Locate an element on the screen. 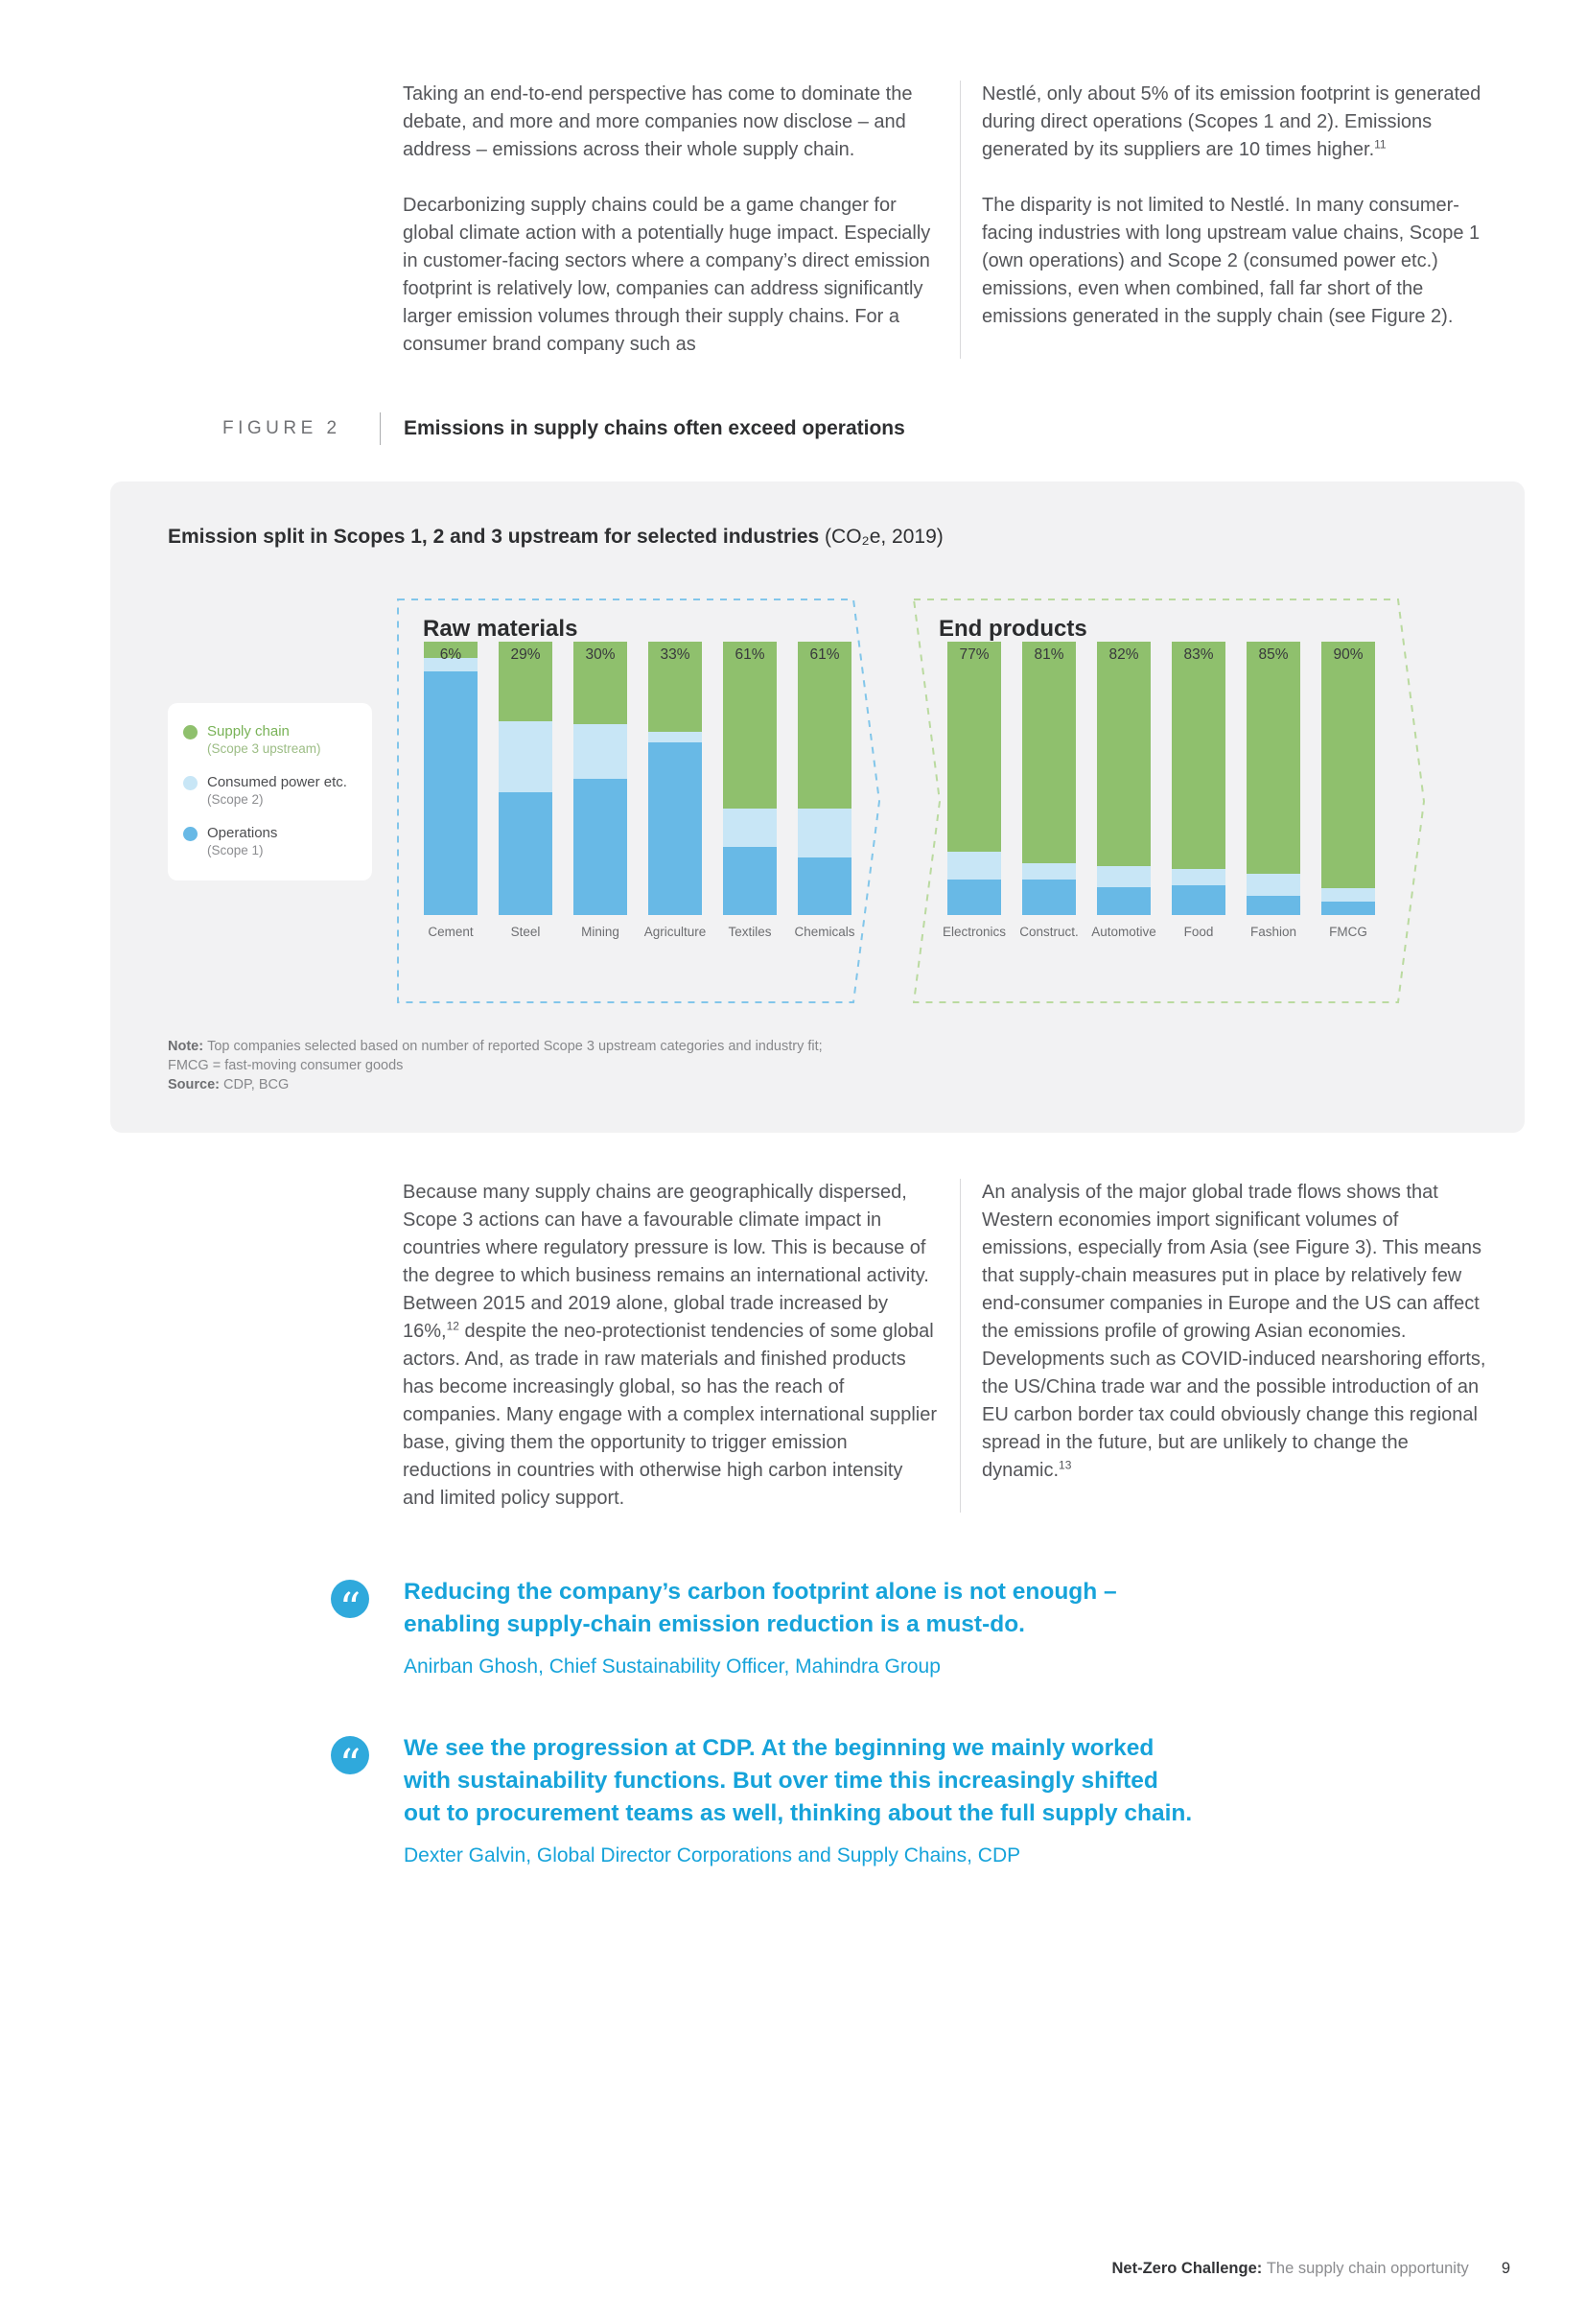 This screenshot has height=2324, width=1586. bar-category-label: Cement is located at coordinates (451, 932).